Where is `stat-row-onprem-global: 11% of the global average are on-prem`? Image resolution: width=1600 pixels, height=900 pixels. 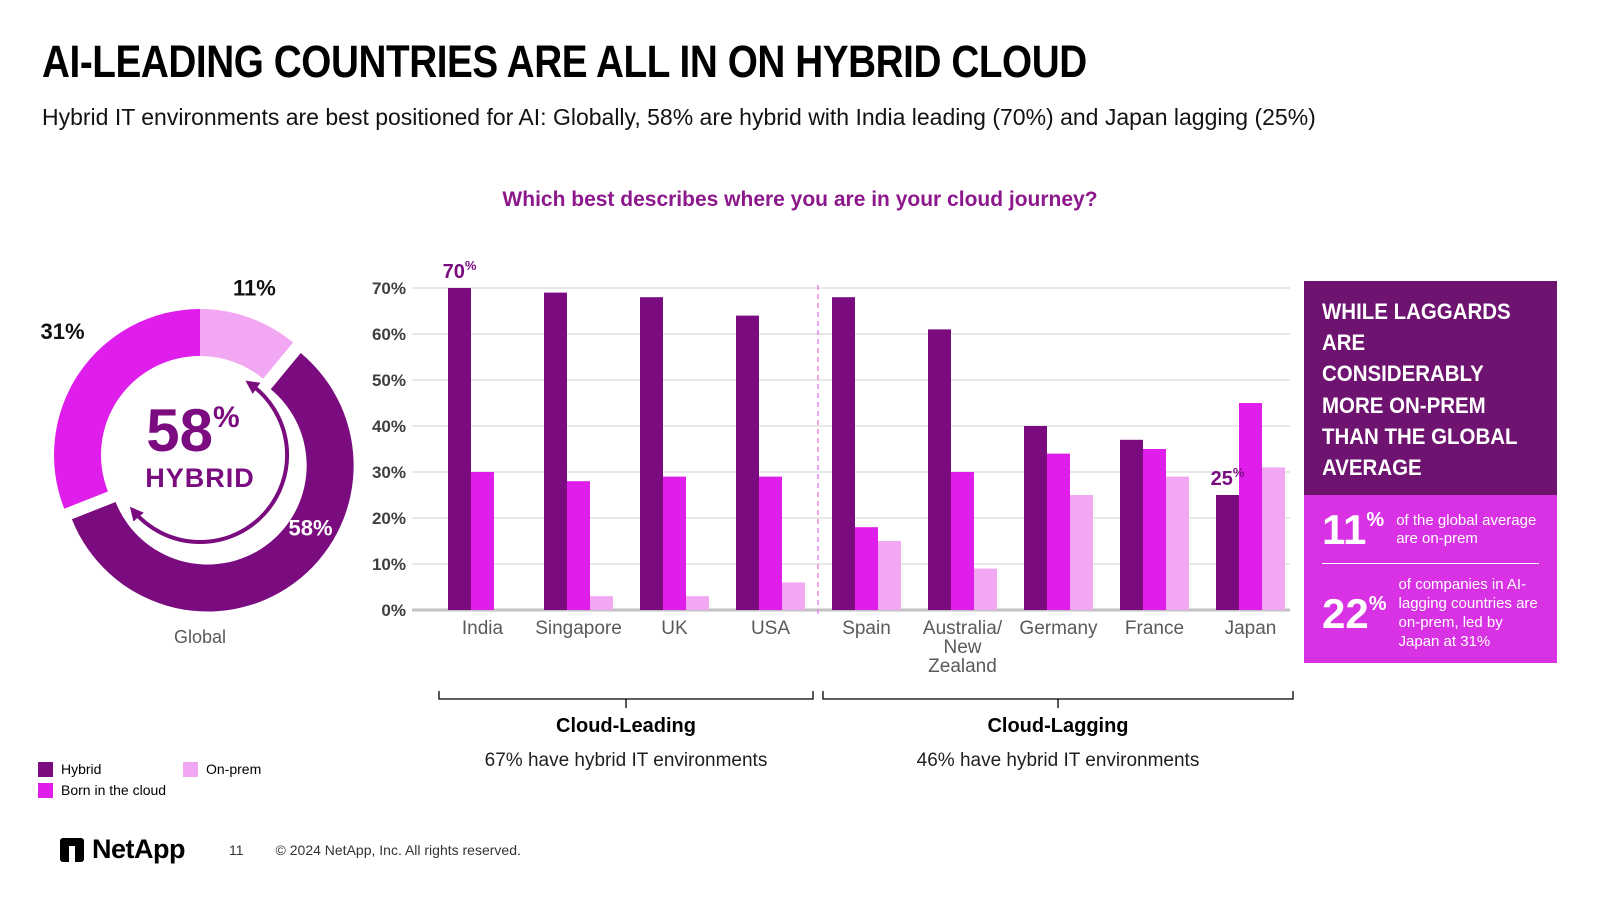 stat-row-onprem-global: 11% of the global average are on-prem is located at coordinates (1430, 530).